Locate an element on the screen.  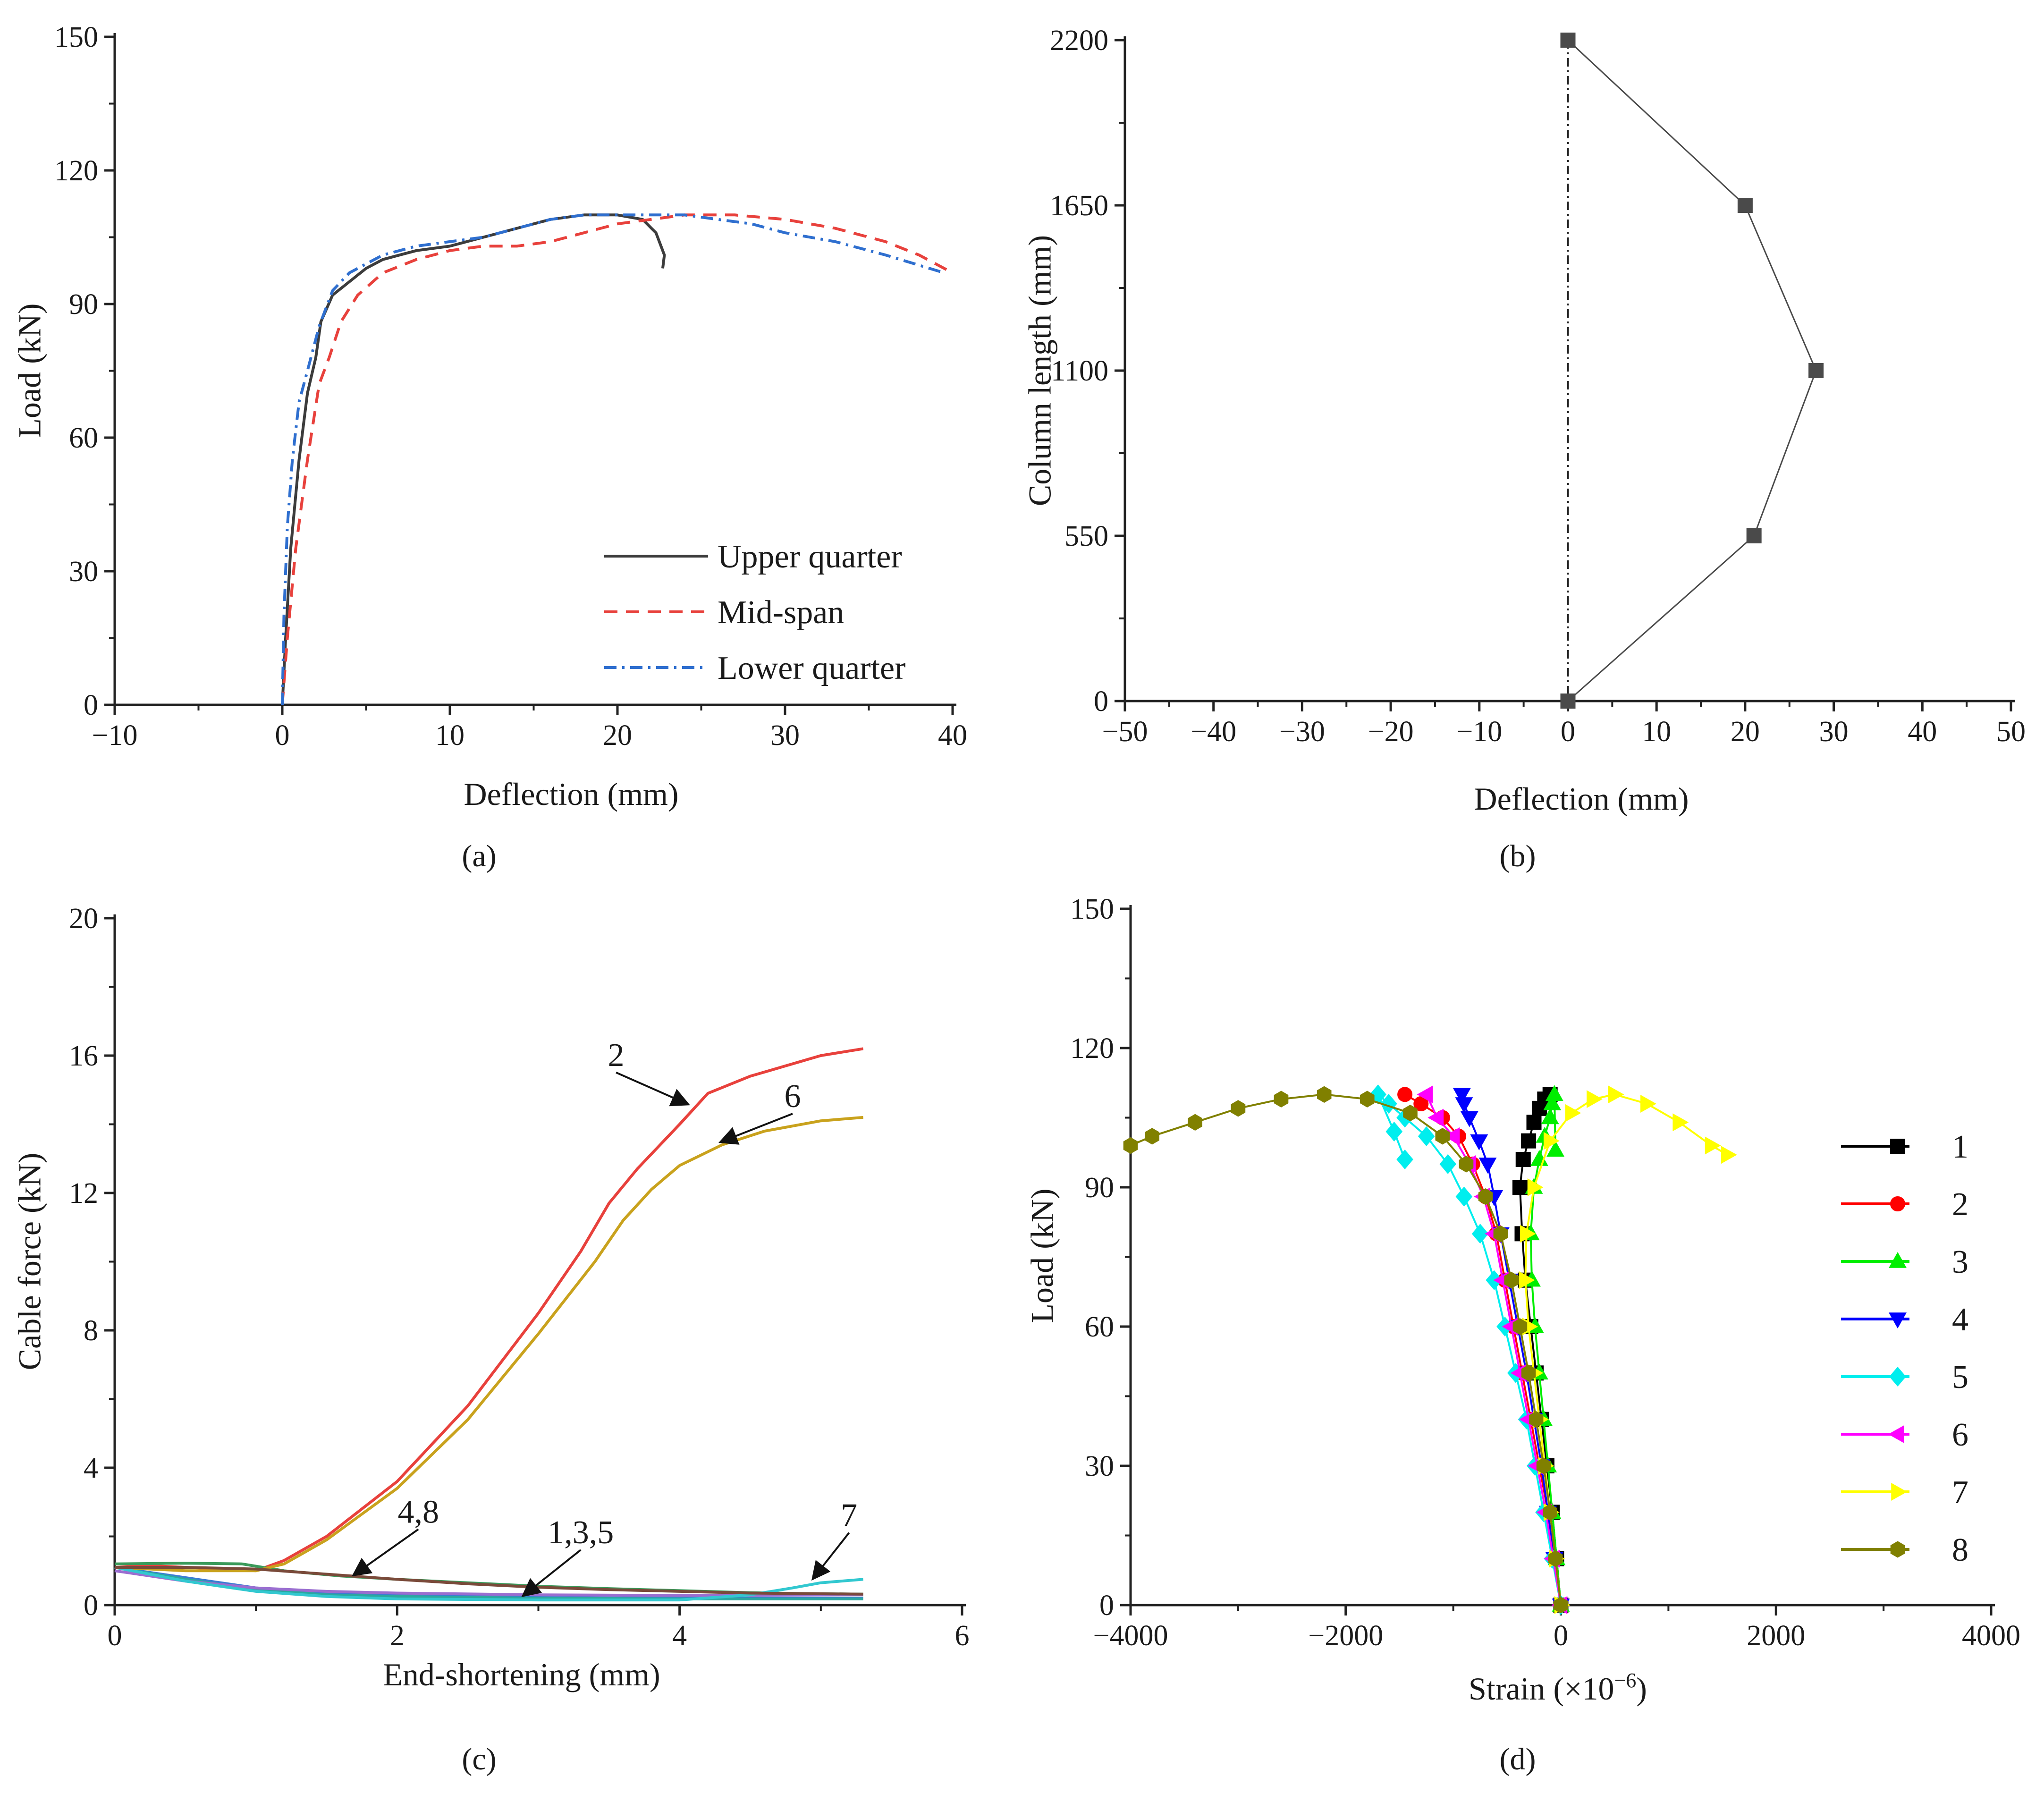
panel-d-legend: 1 2 3 4 5 6 7 8 is located at coordinates (1905, 1349).